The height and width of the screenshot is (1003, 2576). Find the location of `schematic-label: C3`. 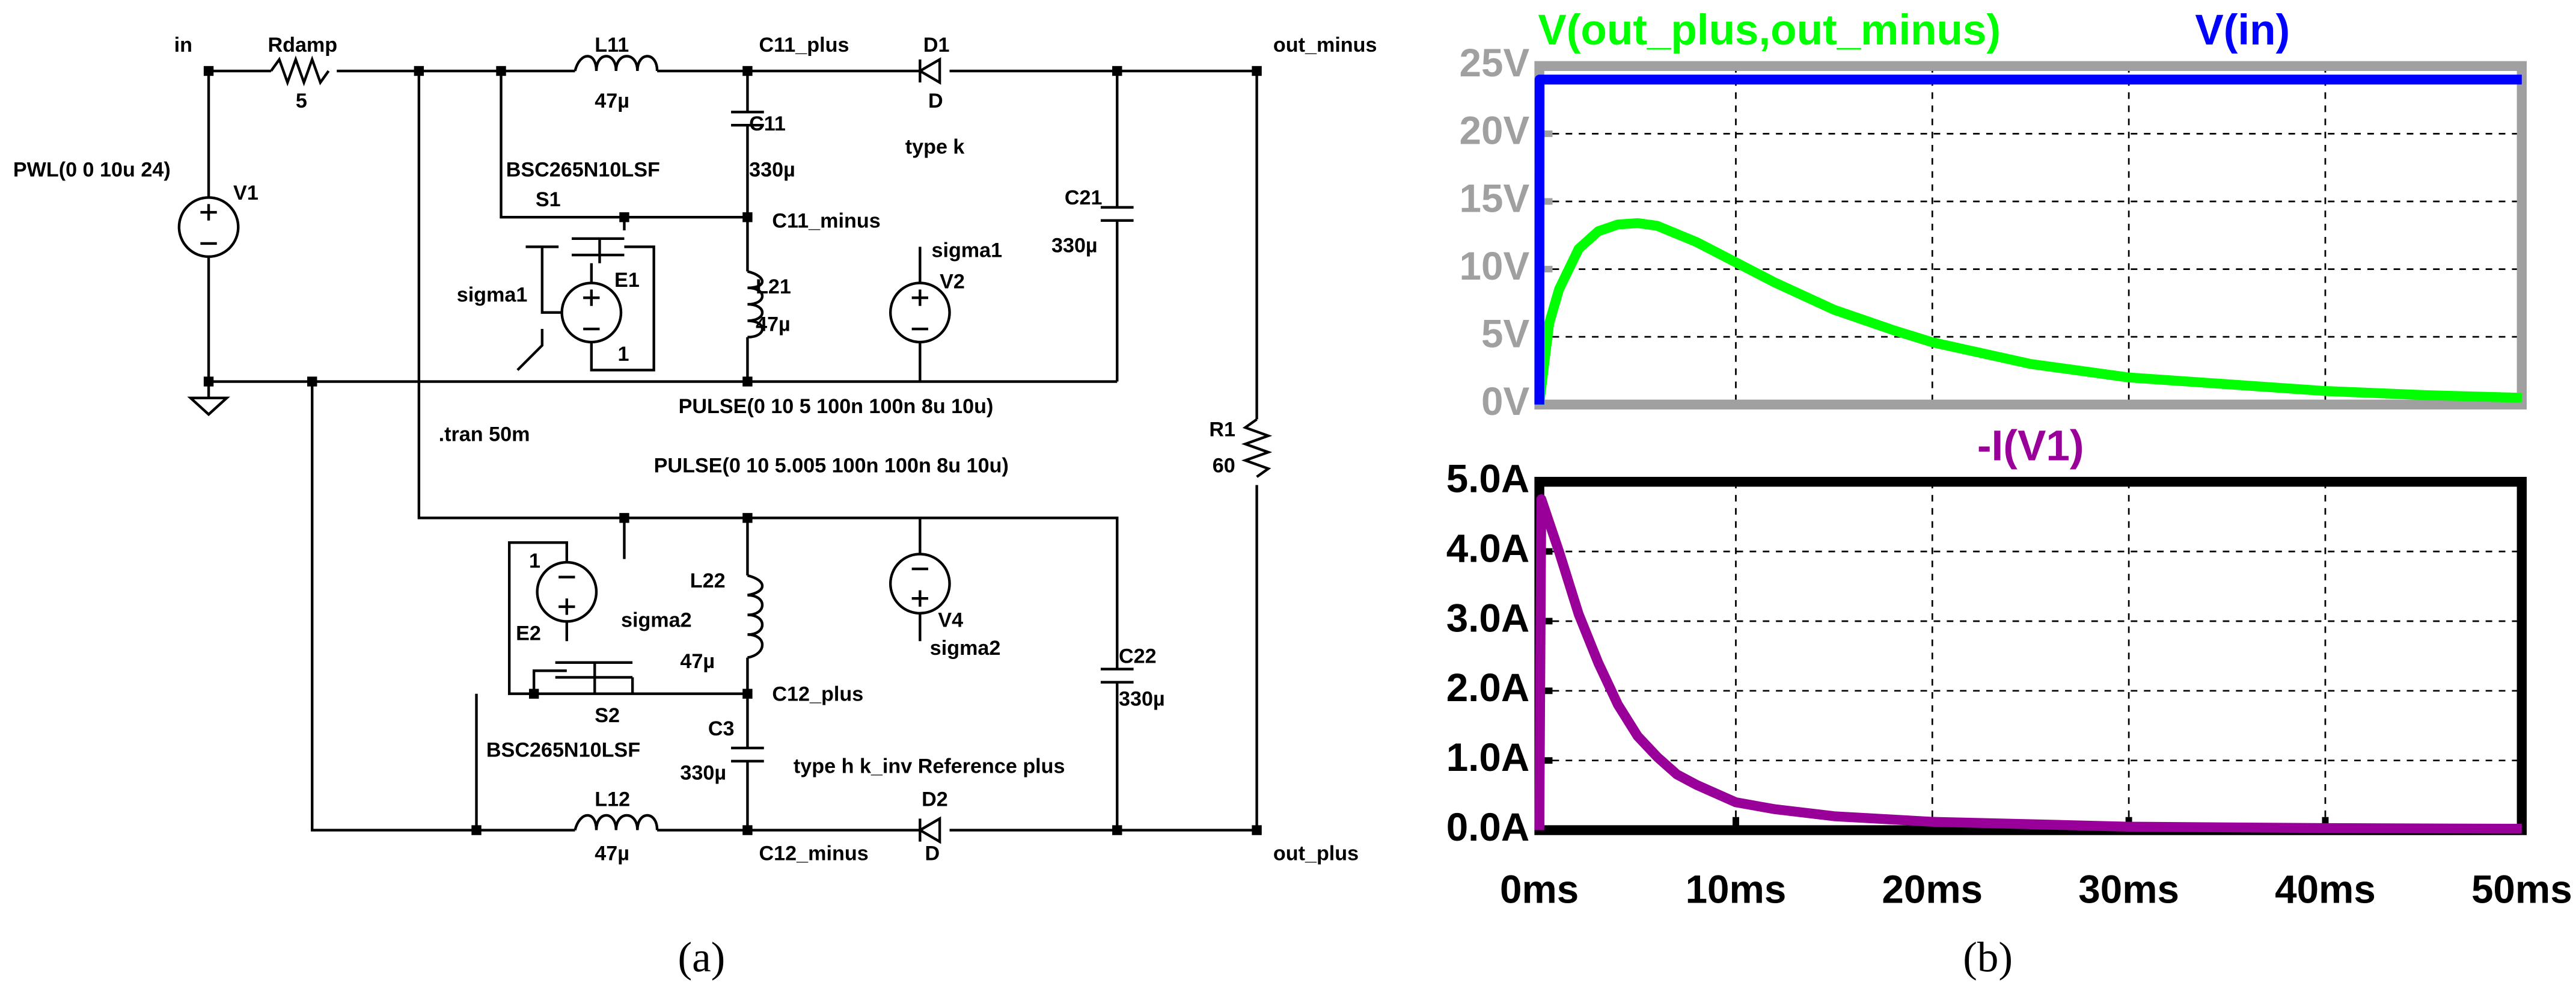

schematic-label: C3 is located at coordinates (721, 729).